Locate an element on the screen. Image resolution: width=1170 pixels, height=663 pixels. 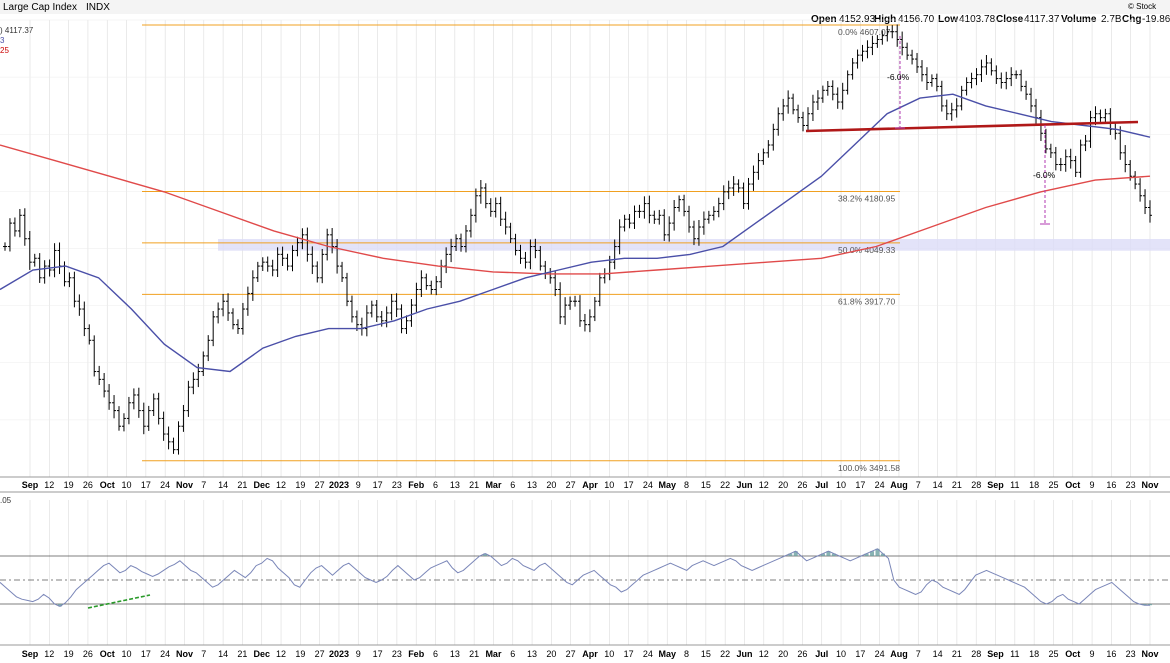
legend-ma-long: 25 is located at coordinates (4, 50).